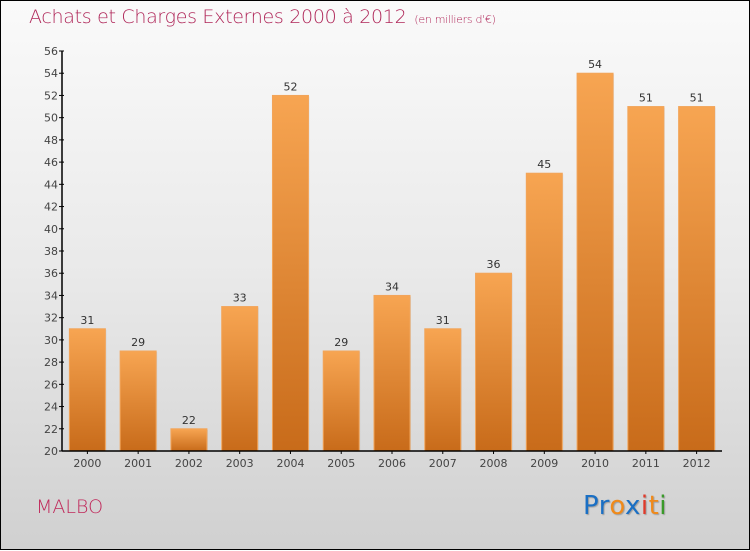 The image size is (750, 551). What do you see at coordinates (51, 362) in the screenshot?
I see `y-tick-label: 28` at bounding box center [51, 362].